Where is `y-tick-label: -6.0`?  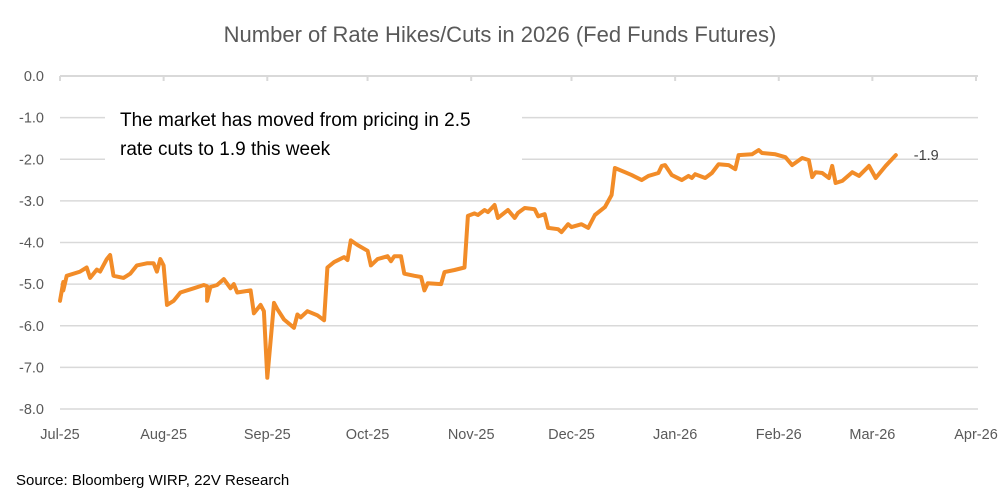 y-tick-label: -6.0 is located at coordinates (31, 327).